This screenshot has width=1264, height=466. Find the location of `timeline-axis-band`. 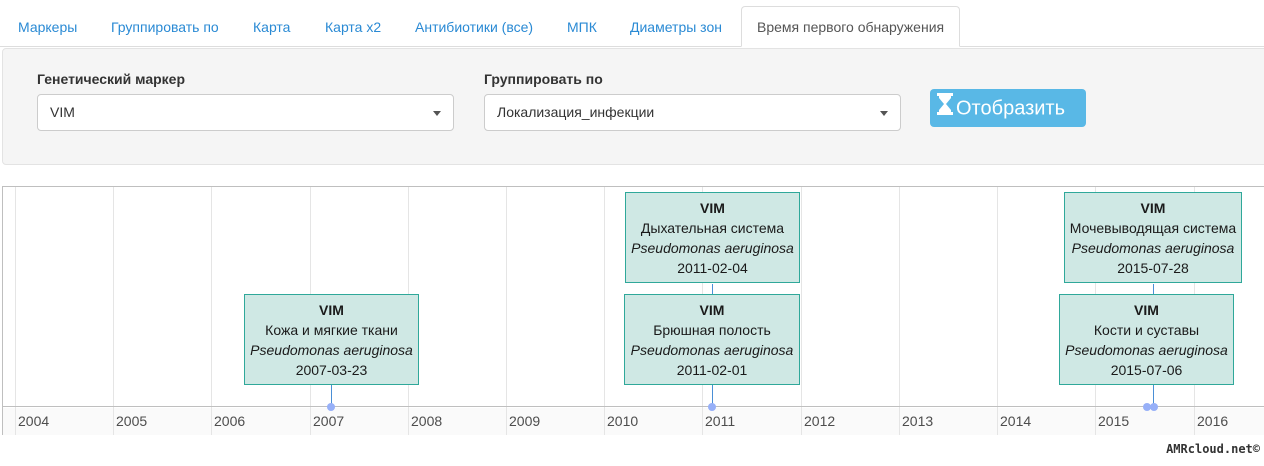

timeline-axis-band is located at coordinates (633, 421).